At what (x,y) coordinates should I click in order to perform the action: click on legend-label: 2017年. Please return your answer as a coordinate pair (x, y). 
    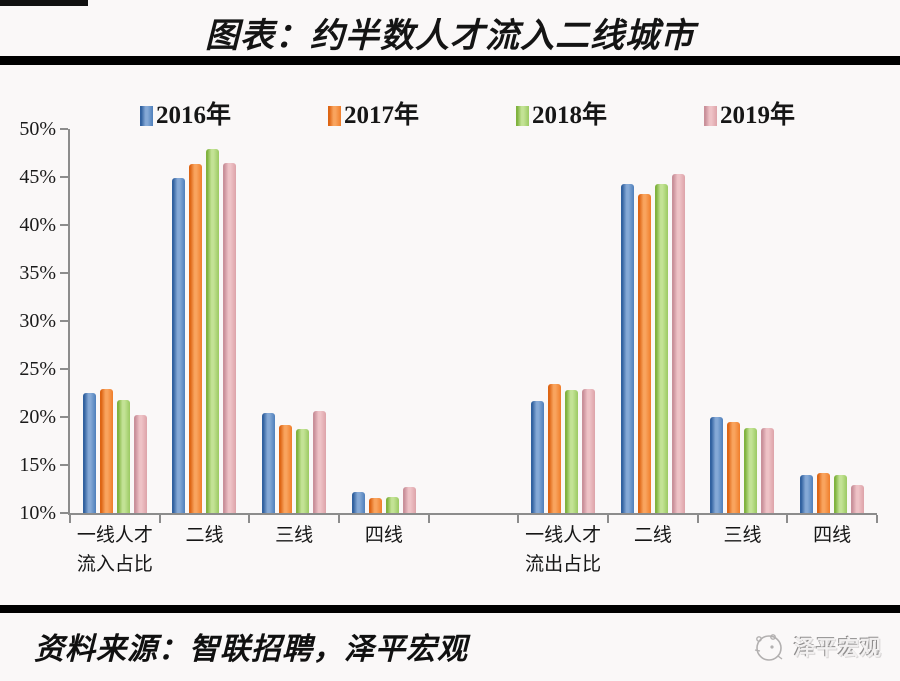
    Looking at the image, I should click on (381, 115).